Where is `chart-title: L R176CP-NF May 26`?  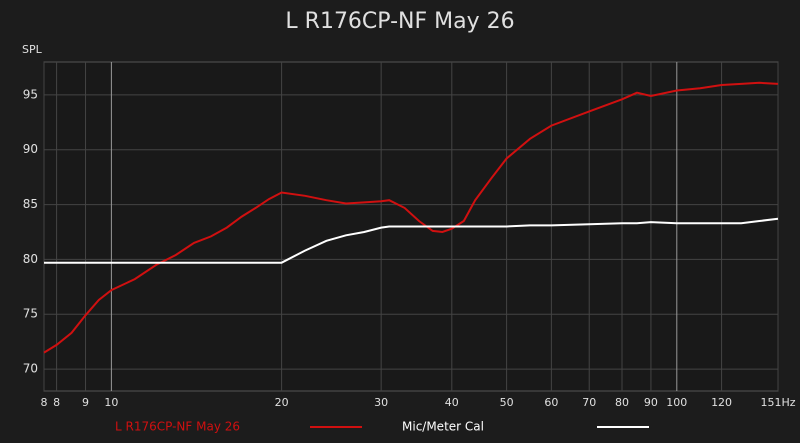
chart-title: L R176CP-NF May 26 is located at coordinates (399, 21).